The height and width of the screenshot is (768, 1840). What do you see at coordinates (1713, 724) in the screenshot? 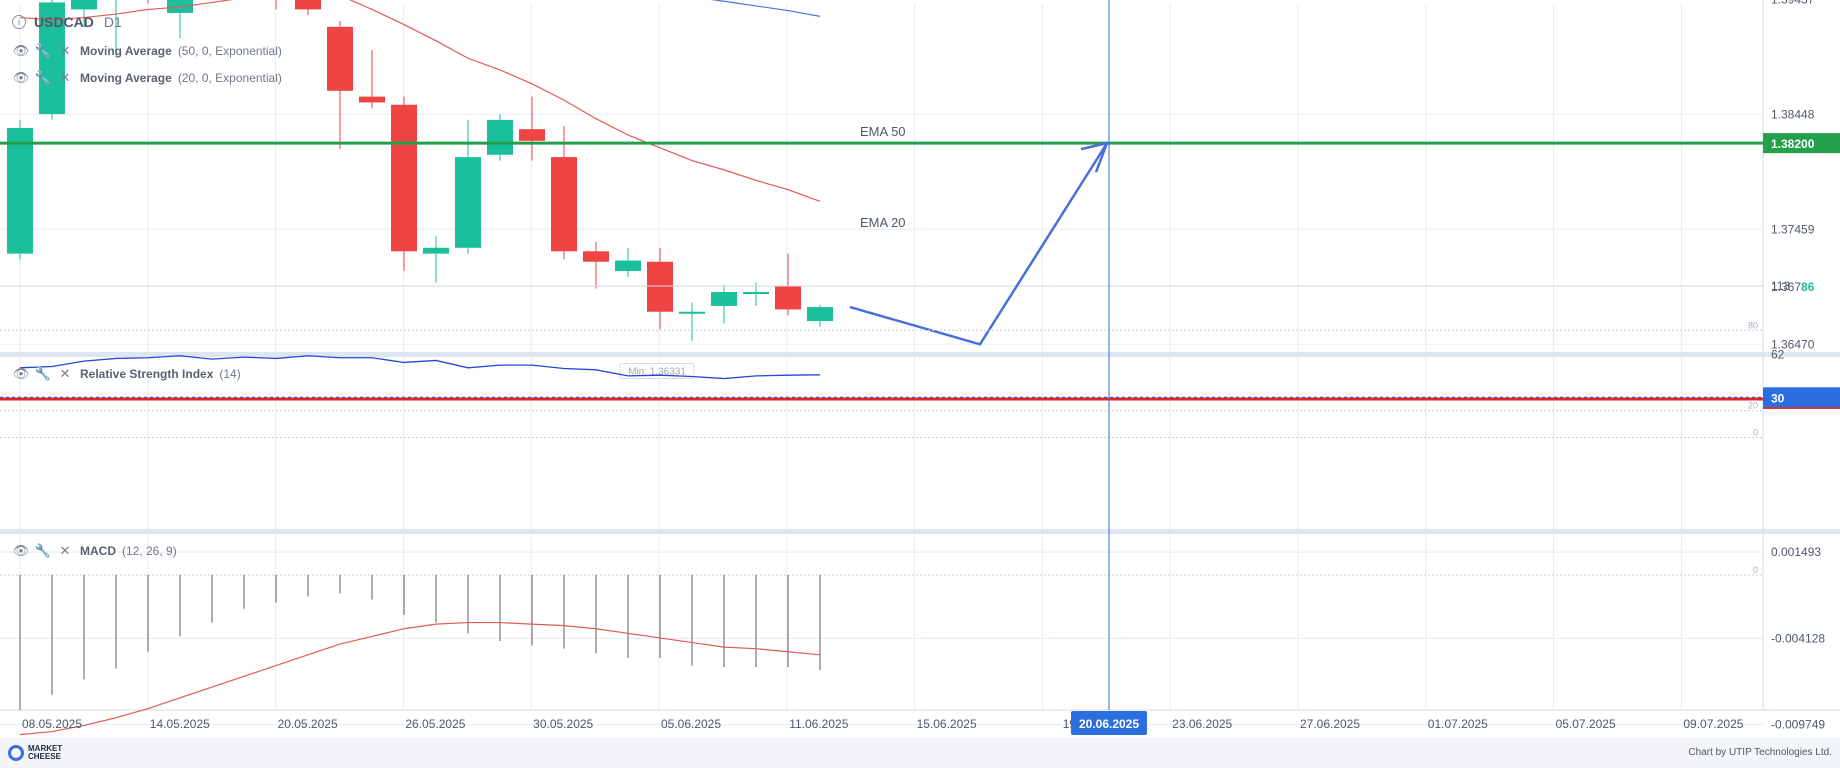
I see `date-tick-label: 09.07.2025` at bounding box center [1713, 724].